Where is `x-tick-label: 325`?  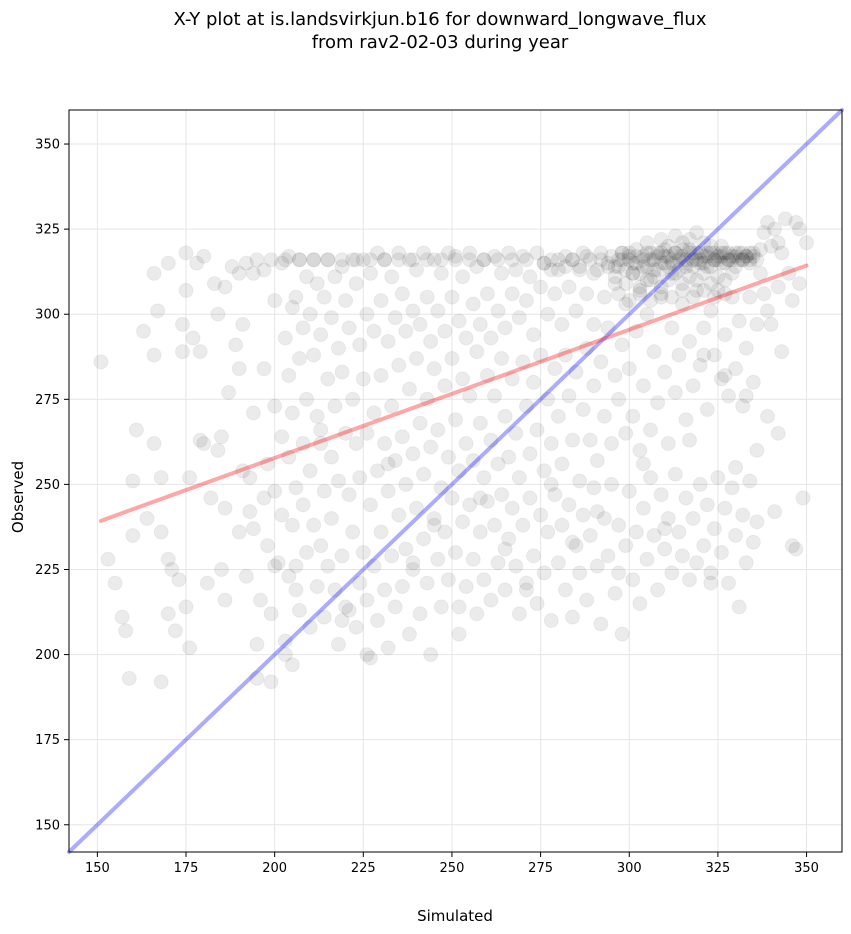 x-tick-label: 325 is located at coordinates (717, 868).